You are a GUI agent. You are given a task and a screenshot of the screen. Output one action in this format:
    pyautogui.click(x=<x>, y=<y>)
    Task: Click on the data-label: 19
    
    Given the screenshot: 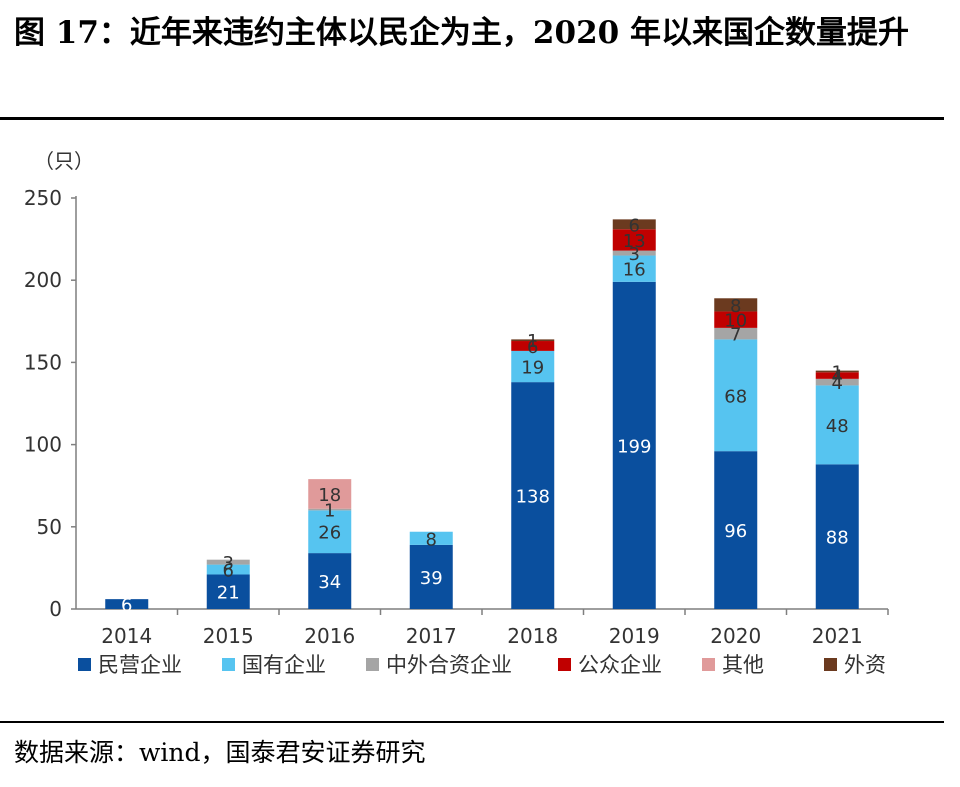 What is the action you would take?
    pyautogui.click(x=532, y=368)
    